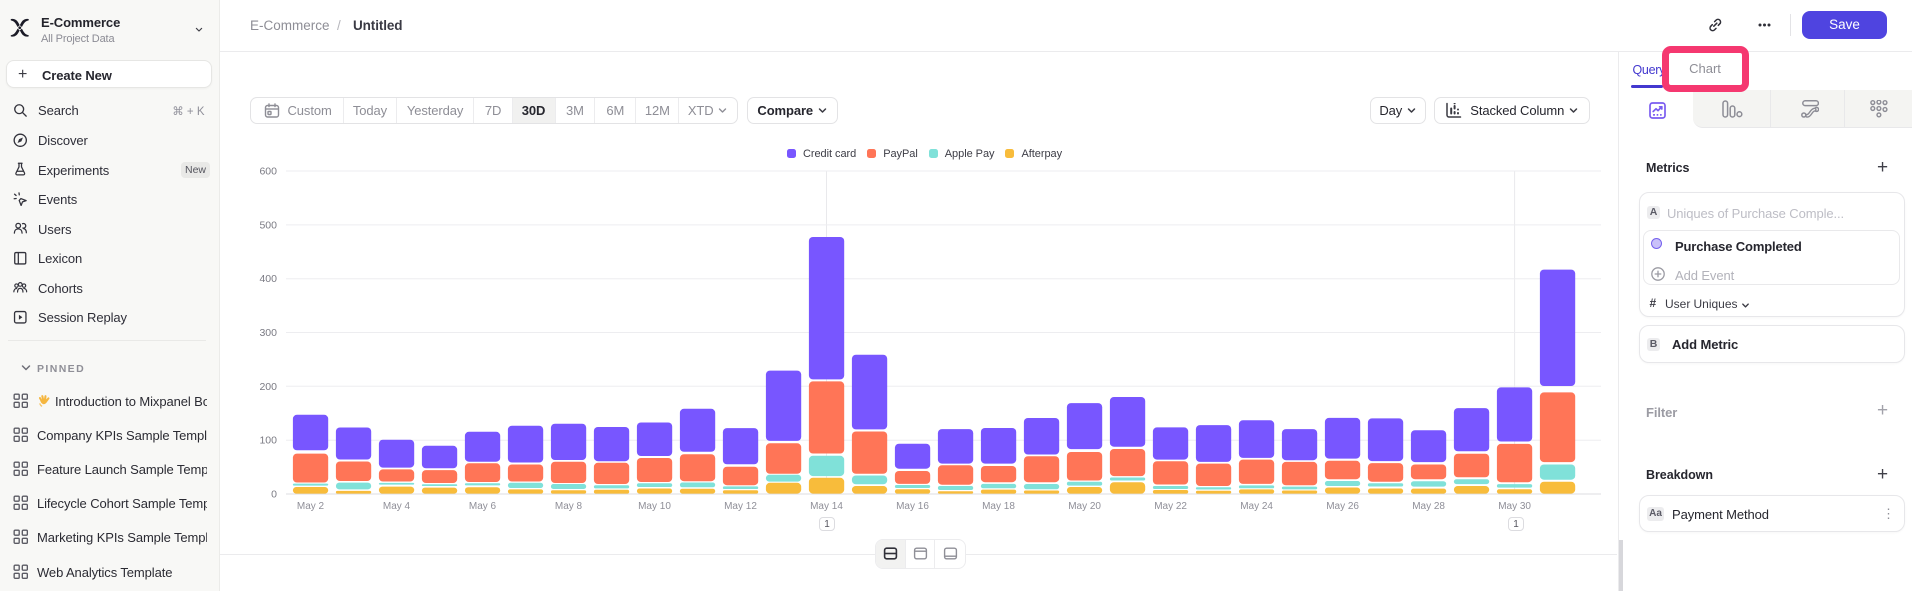  I want to click on svg-text: May 20, so click(1084, 506).